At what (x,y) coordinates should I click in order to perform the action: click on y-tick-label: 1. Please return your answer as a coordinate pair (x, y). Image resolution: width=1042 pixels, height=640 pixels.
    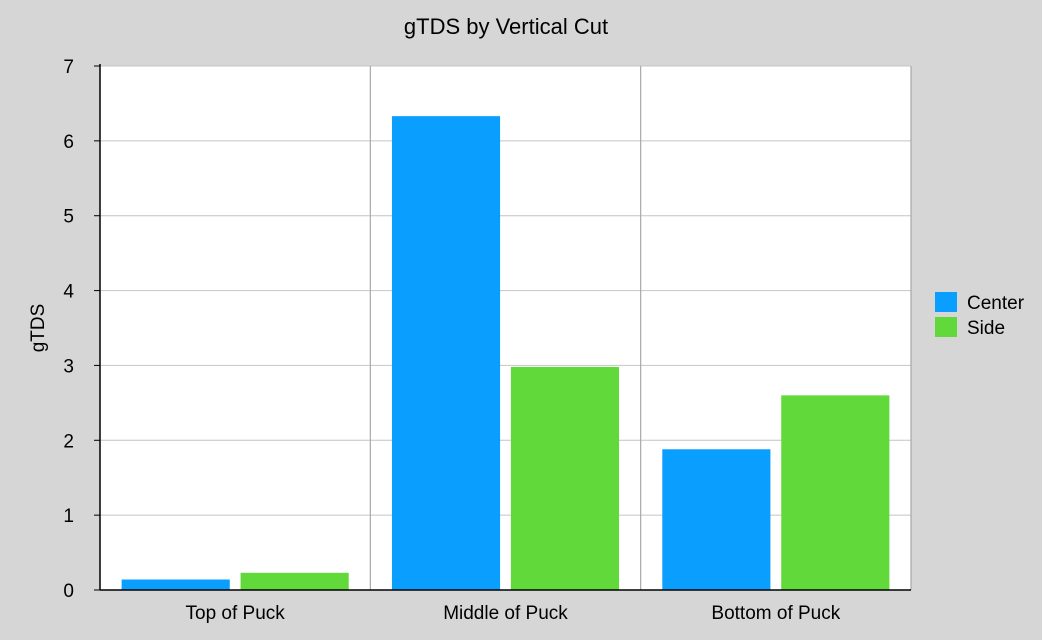
    Looking at the image, I should click on (68, 516).